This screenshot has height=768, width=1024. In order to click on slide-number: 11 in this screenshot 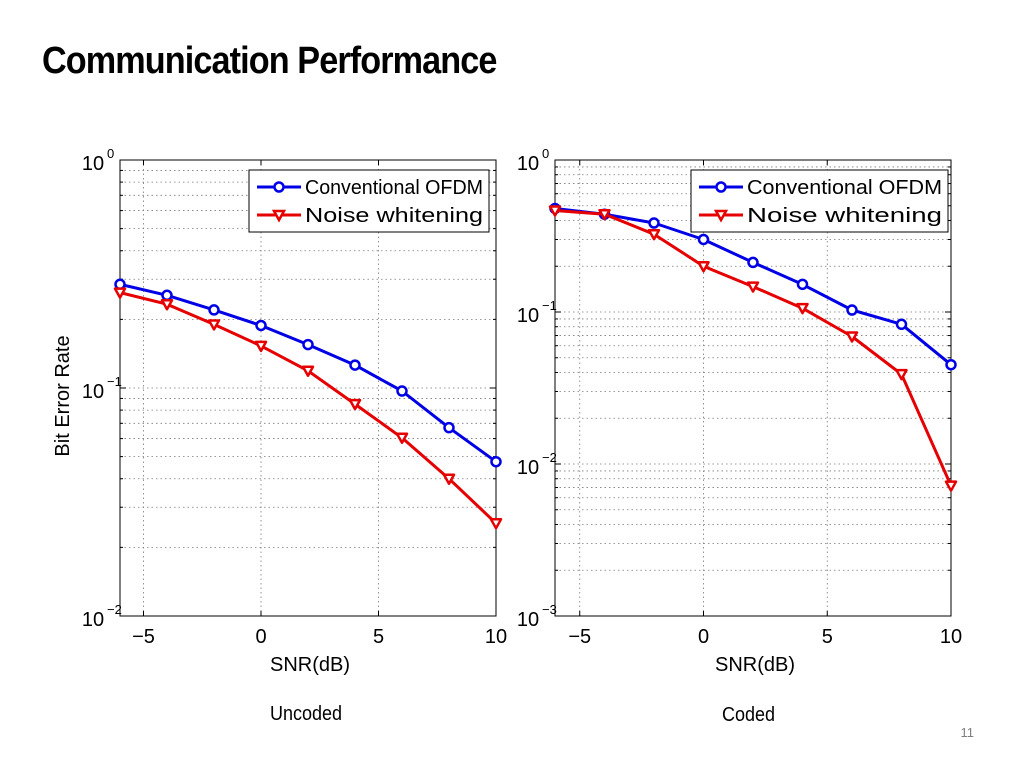, I will do `click(967, 732)`.